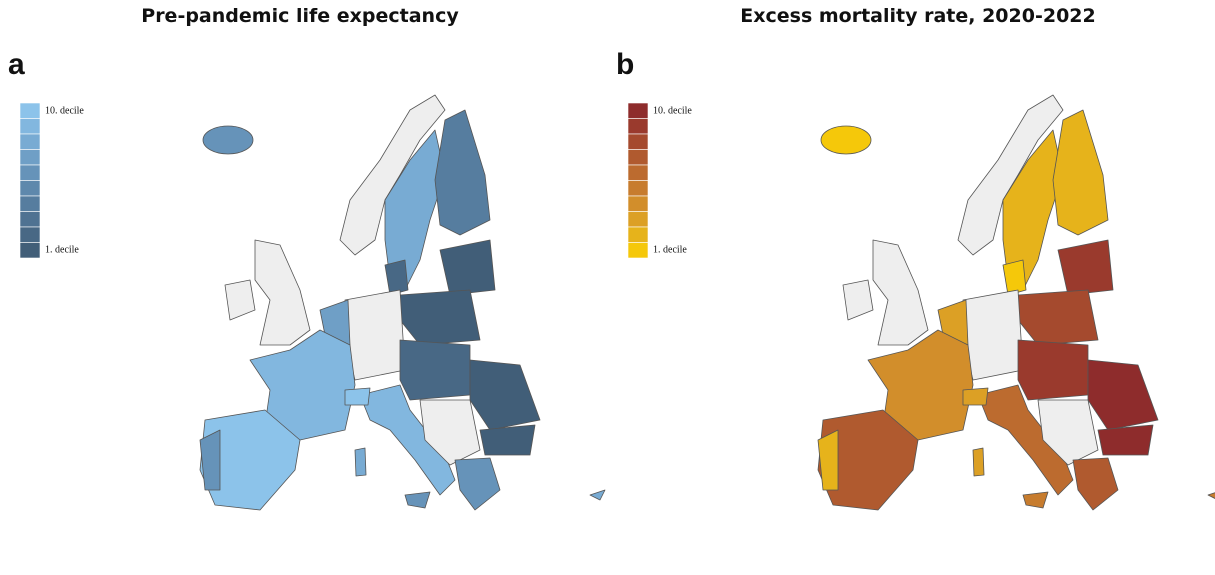 This screenshot has height=575, width=1215. What do you see at coordinates (918, 16) in the screenshot?
I see `panel-title: Excess mortality rate, 2020-2022` at bounding box center [918, 16].